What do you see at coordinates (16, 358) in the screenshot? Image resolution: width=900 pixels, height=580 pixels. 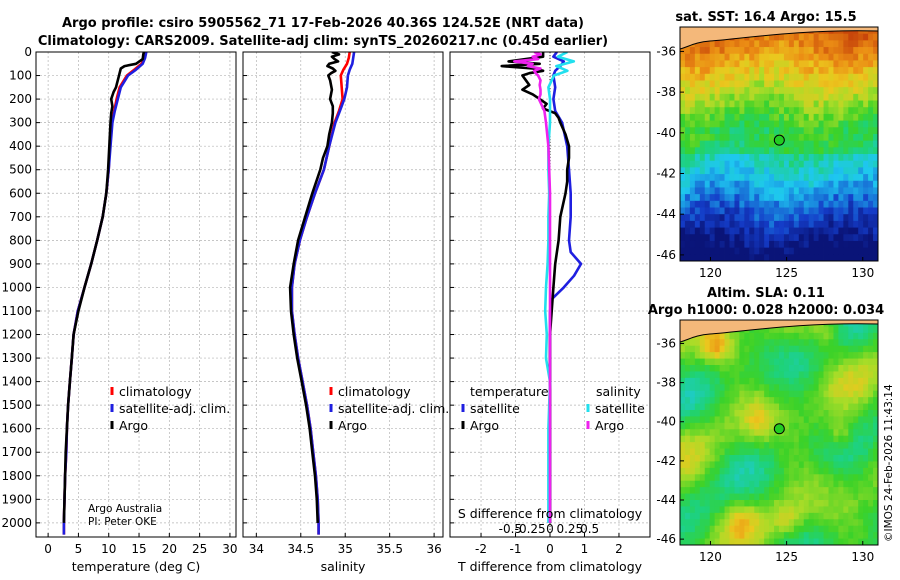 I see `y-tick-label: 1300` at bounding box center [16, 358].